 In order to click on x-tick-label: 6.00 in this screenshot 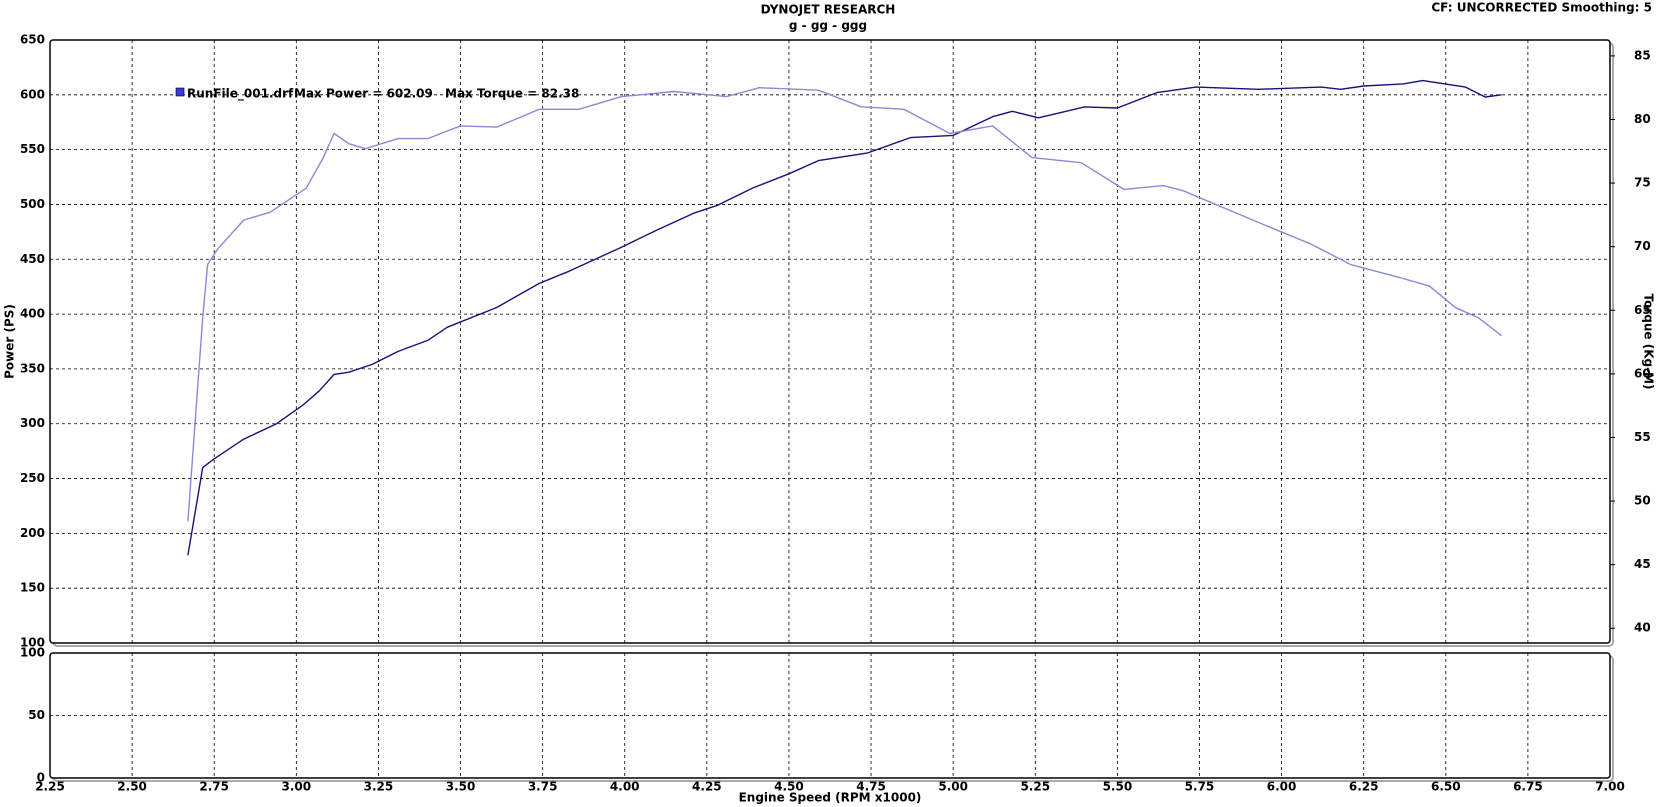, I will do `click(1282, 787)`.